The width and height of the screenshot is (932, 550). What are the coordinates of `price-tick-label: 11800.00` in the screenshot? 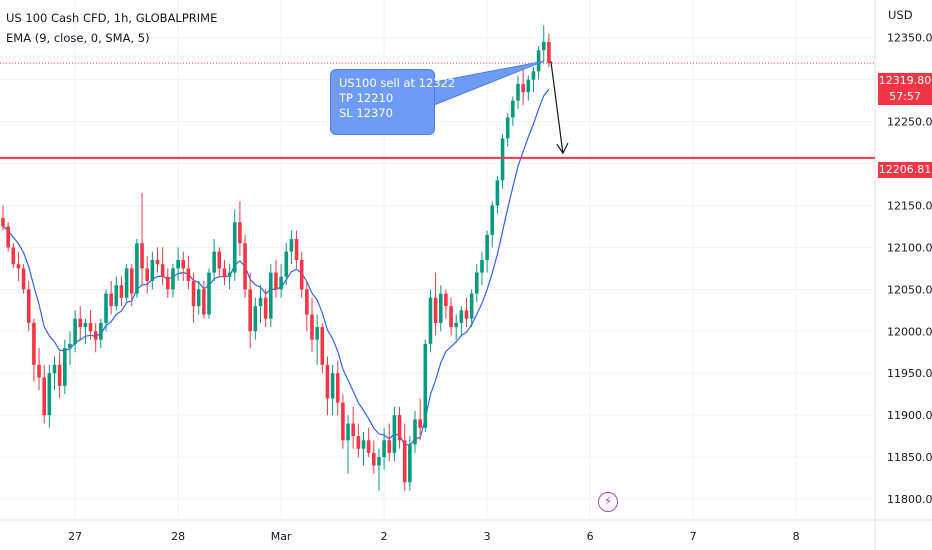 It's located at (909, 499).